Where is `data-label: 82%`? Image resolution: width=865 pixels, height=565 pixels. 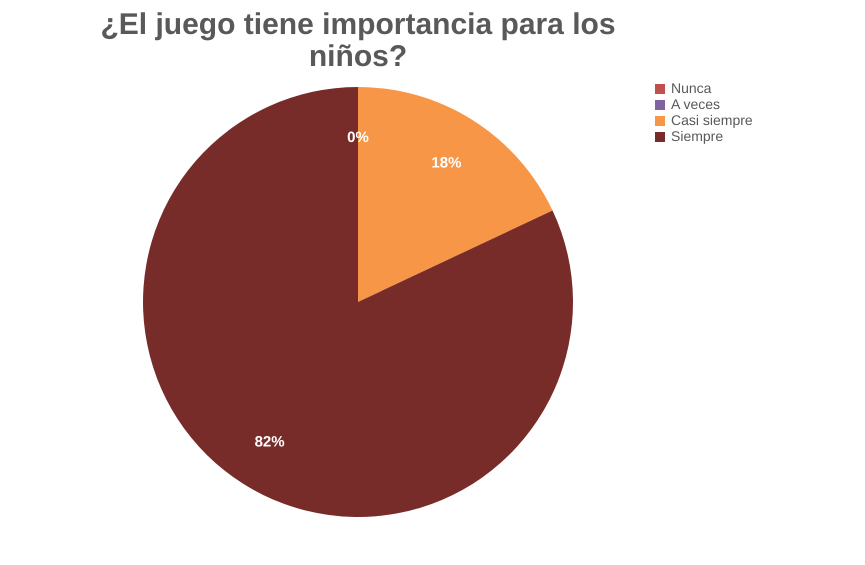
data-label: 82% is located at coordinates (269, 441).